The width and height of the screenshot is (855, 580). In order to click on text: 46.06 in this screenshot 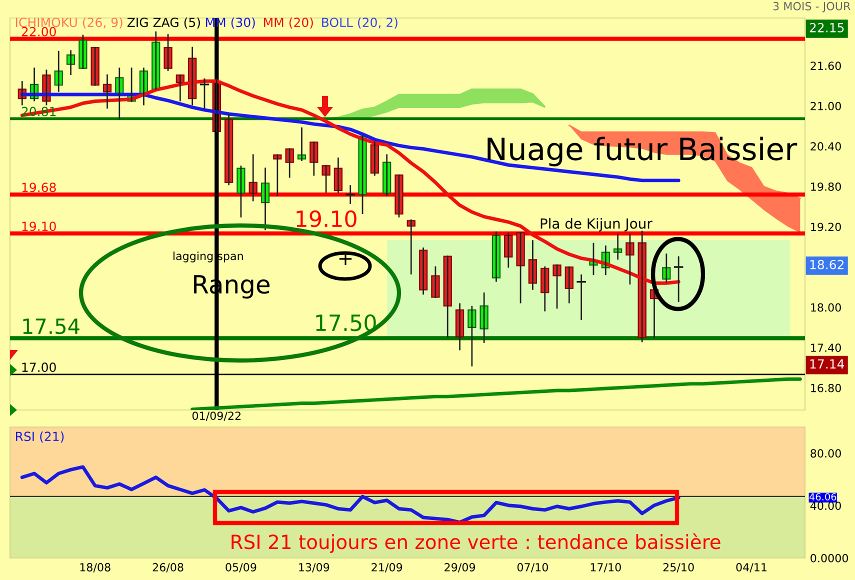, I will do `click(822, 496)`.